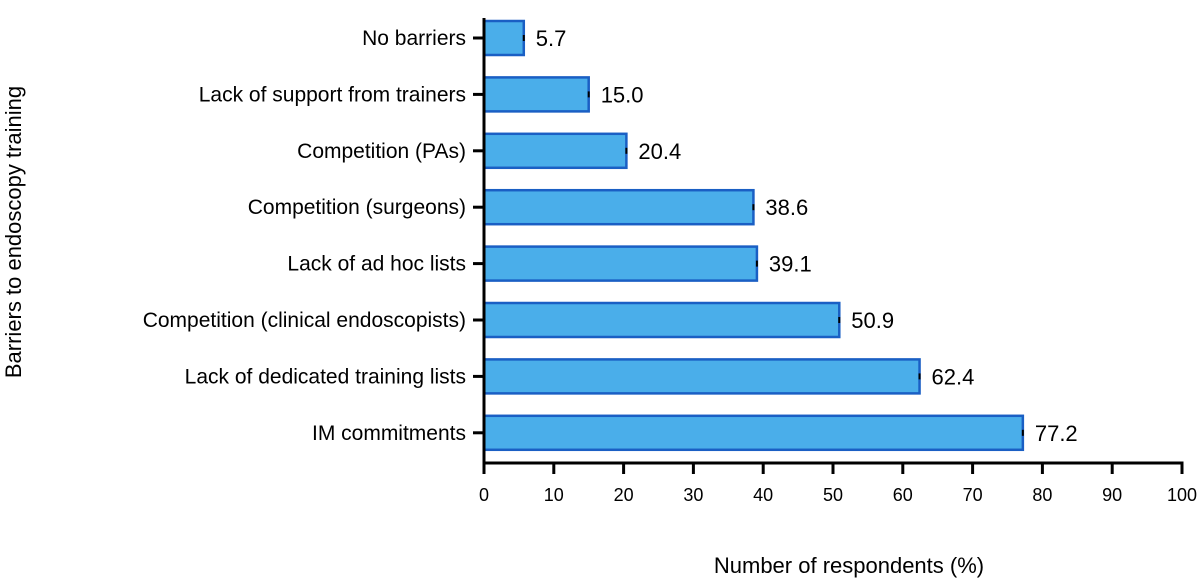 The width and height of the screenshot is (1200, 578). I want to click on x-tick-label-100: 100, so click(1182, 495).